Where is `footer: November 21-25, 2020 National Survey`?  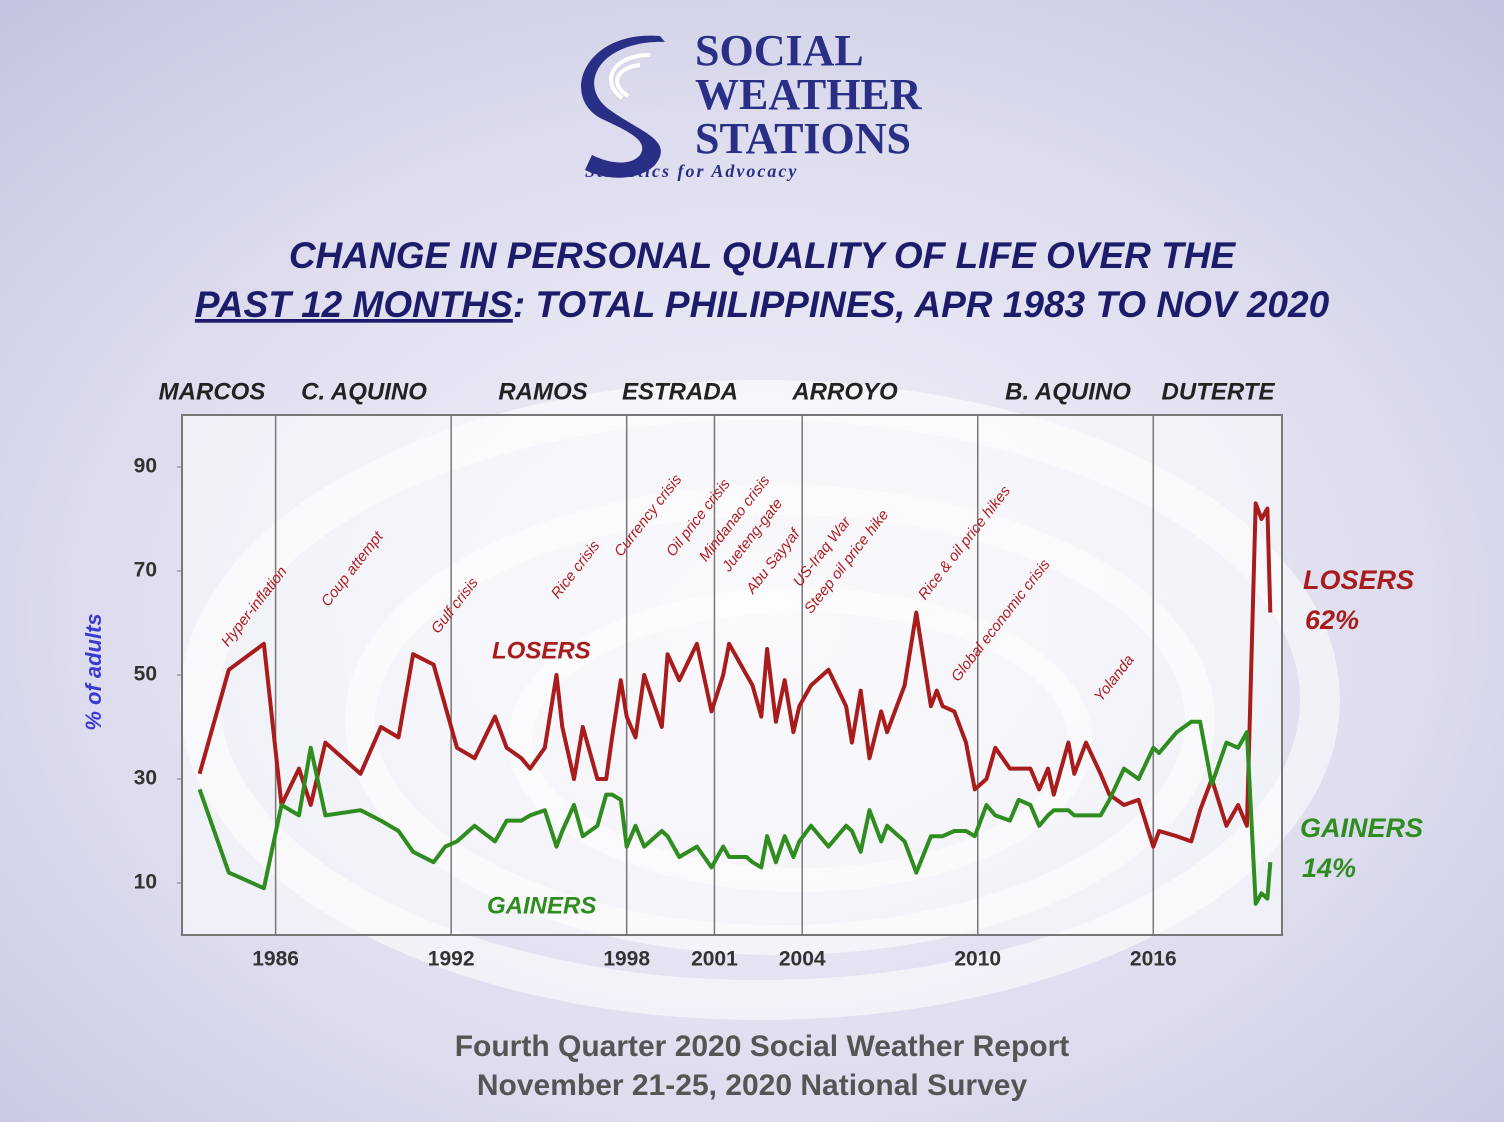 footer: November 21-25, 2020 National Survey is located at coordinates (752, 1085).